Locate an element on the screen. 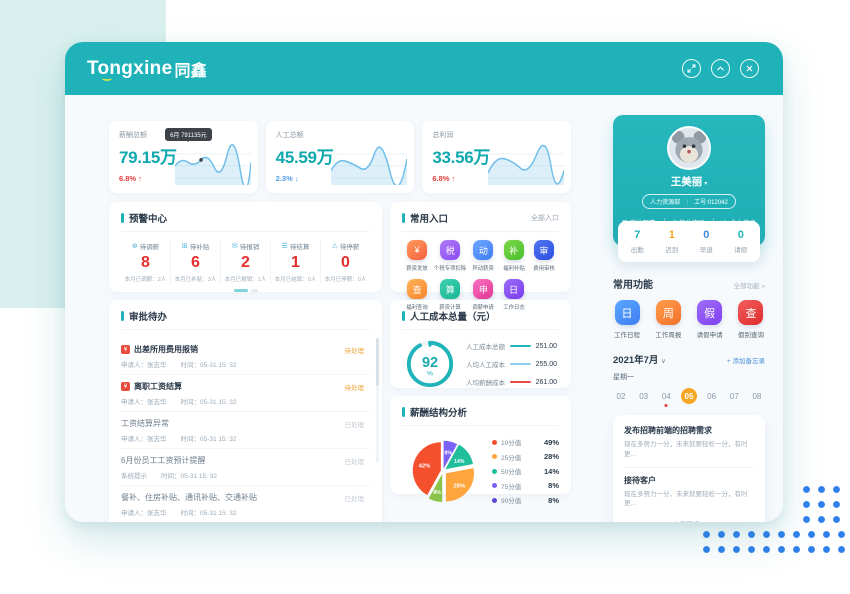 This screenshot has width=850, height=594. legend-row: 10分值 49% is located at coordinates (525, 442).